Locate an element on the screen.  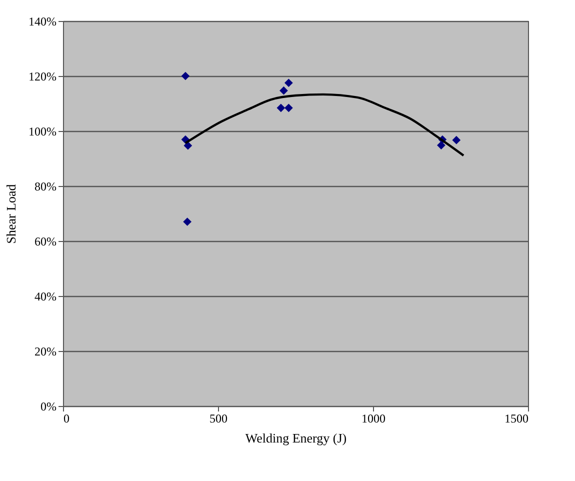
y-tick-label: 120% is located at coordinates (42, 77).